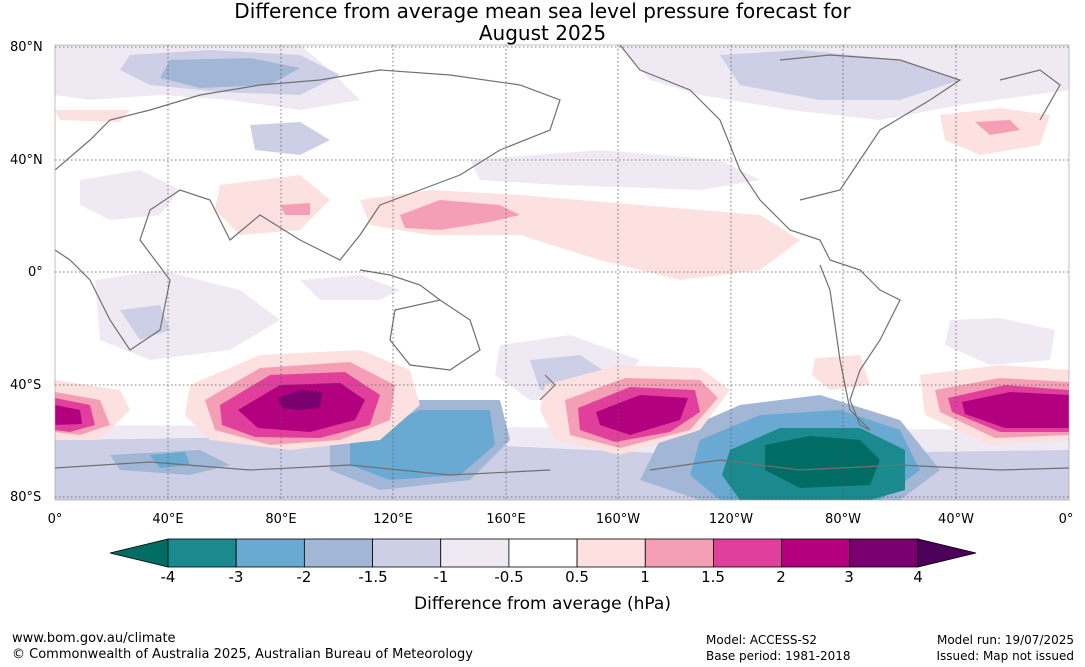  Describe the element at coordinates (645, 577) in the screenshot. I see `colorbar-tick-label: 1` at that location.